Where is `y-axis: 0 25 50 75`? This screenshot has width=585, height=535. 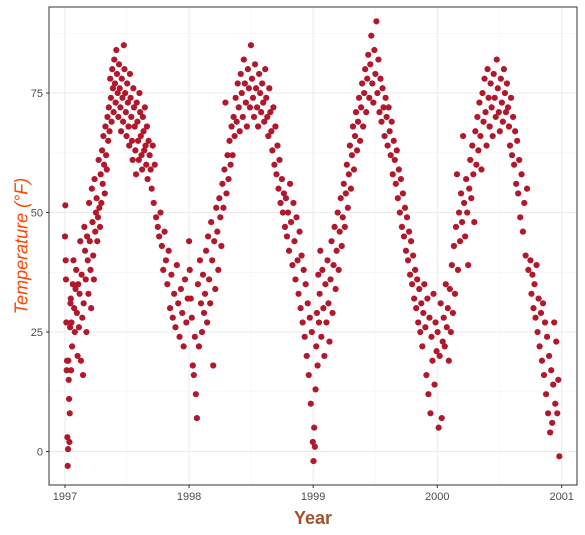 y-axis: 0 25 50 75 is located at coordinates (40, 273).